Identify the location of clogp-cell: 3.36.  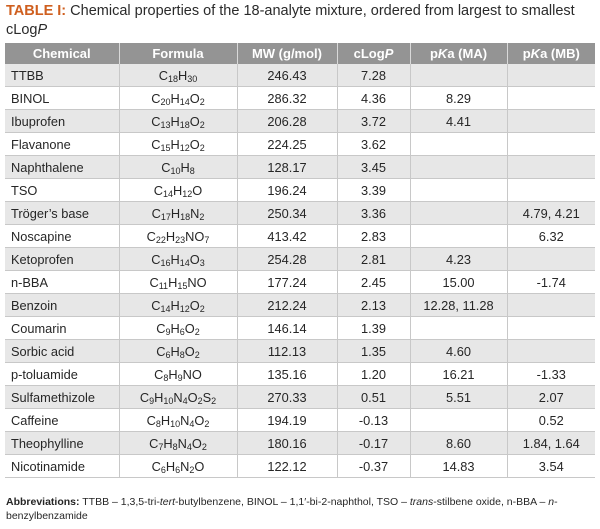
(374, 213).